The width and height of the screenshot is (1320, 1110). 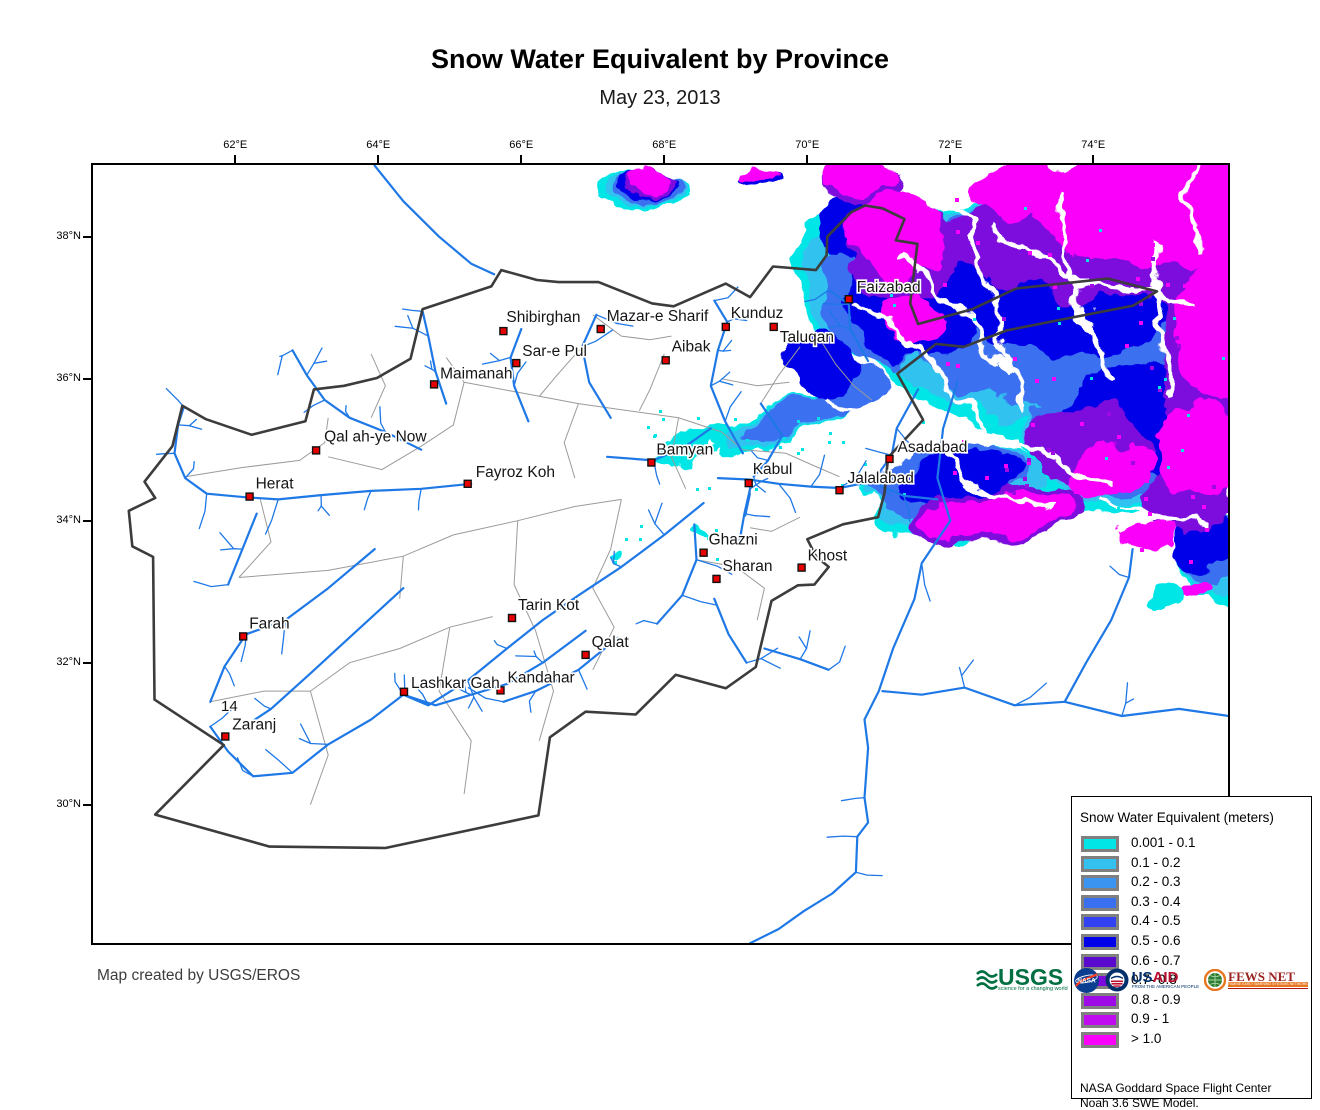 What do you see at coordinates (748, 566) in the screenshot?
I see `city-label: Sharan` at bounding box center [748, 566].